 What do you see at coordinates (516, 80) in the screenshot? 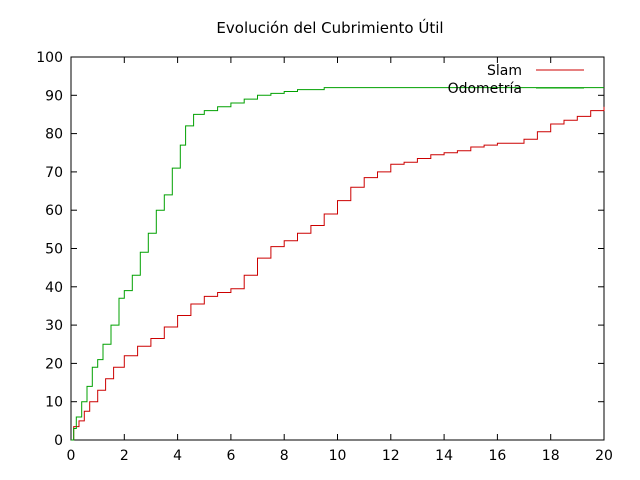
I see `legend: Slam Odometría` at bounding box center [516, 80].